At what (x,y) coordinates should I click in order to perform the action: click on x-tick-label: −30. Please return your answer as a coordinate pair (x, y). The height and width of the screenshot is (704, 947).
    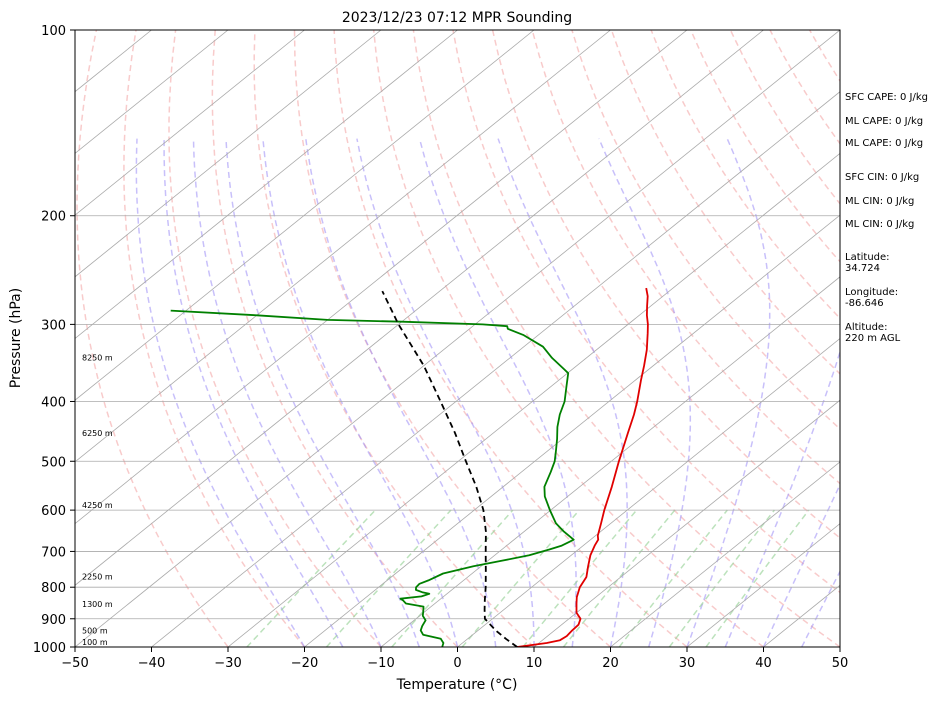
    Looking at the image, I should click on (227, 663).